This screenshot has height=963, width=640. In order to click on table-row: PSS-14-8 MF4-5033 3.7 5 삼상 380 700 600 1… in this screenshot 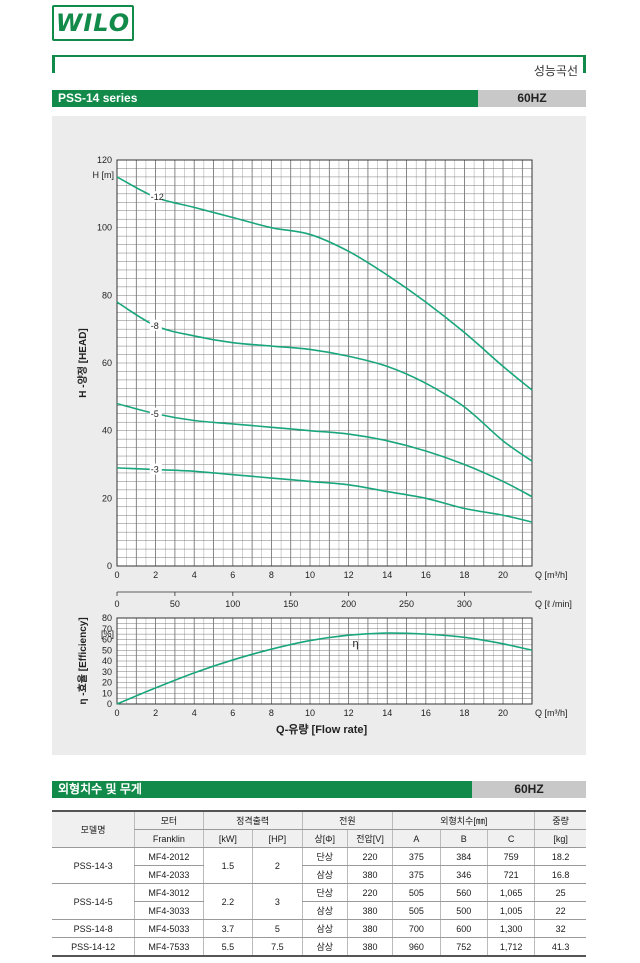, I will do `click(319, 928)`.